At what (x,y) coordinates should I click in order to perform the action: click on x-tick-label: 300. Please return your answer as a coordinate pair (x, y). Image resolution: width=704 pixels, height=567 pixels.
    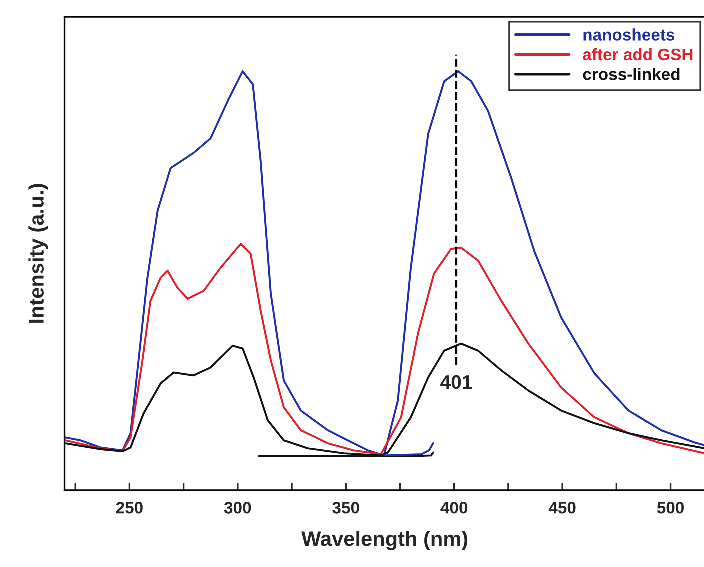
    Looking at the image, I should click on (238, 508).